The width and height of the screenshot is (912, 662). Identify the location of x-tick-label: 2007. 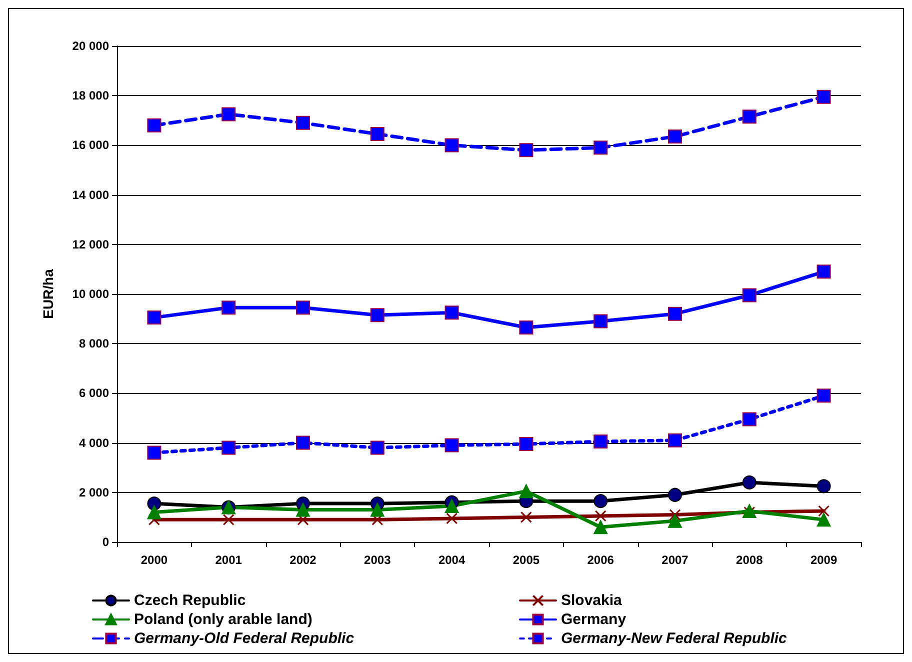
(675, 560).